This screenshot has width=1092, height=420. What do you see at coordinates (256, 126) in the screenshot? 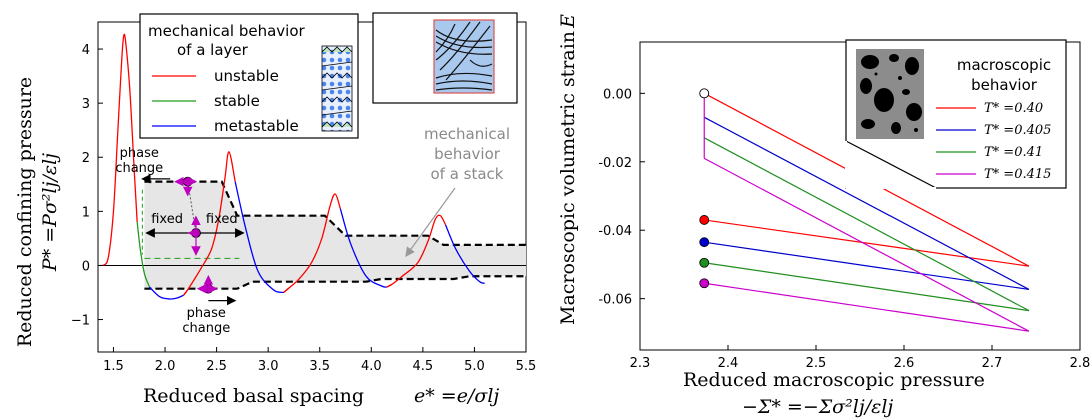
I see `legend-label-metastable: metastable` at bounding box center [256, 126].